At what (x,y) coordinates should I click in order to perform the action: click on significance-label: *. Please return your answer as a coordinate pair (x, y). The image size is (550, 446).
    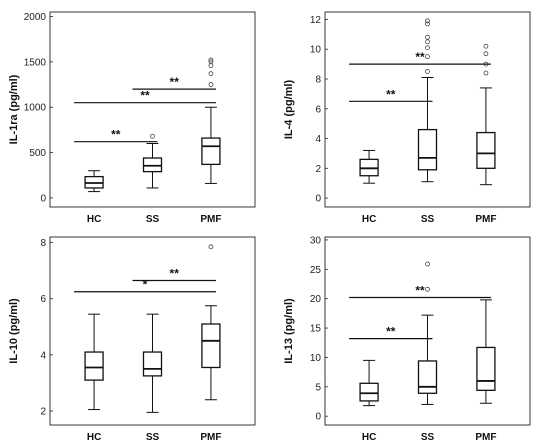
    Looking at the image, I should click on (145, 285).